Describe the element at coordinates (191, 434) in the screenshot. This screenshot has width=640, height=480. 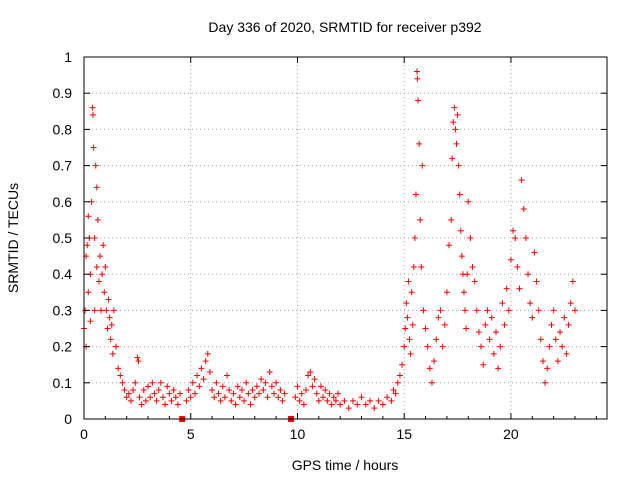
I see `x-tick-label: 5` at that location.